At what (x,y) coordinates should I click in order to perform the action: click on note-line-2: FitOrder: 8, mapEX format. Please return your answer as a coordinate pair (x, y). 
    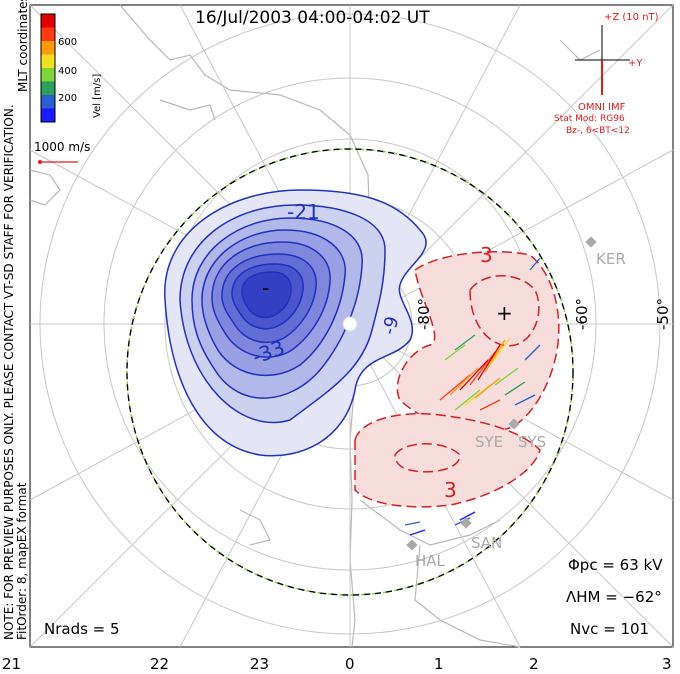
    Looking at the image, I should click on (22, 561).